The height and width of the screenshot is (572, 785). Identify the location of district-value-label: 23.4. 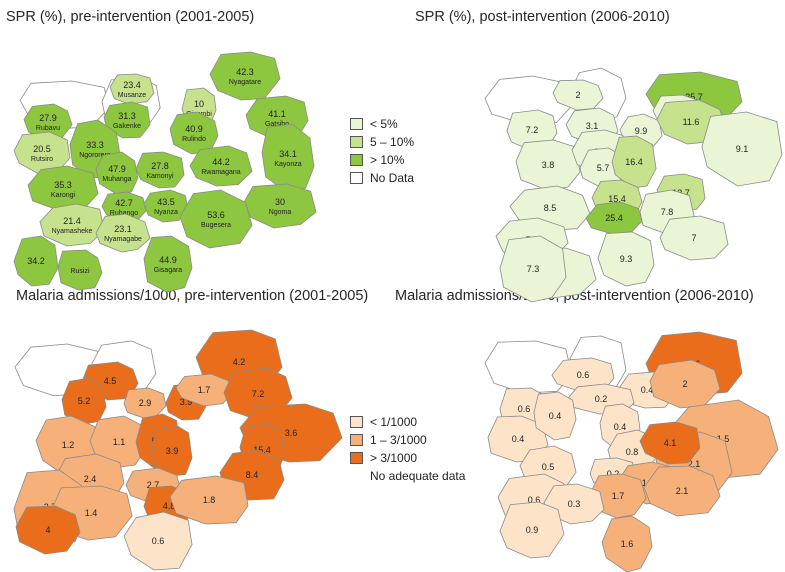
(132, 85).